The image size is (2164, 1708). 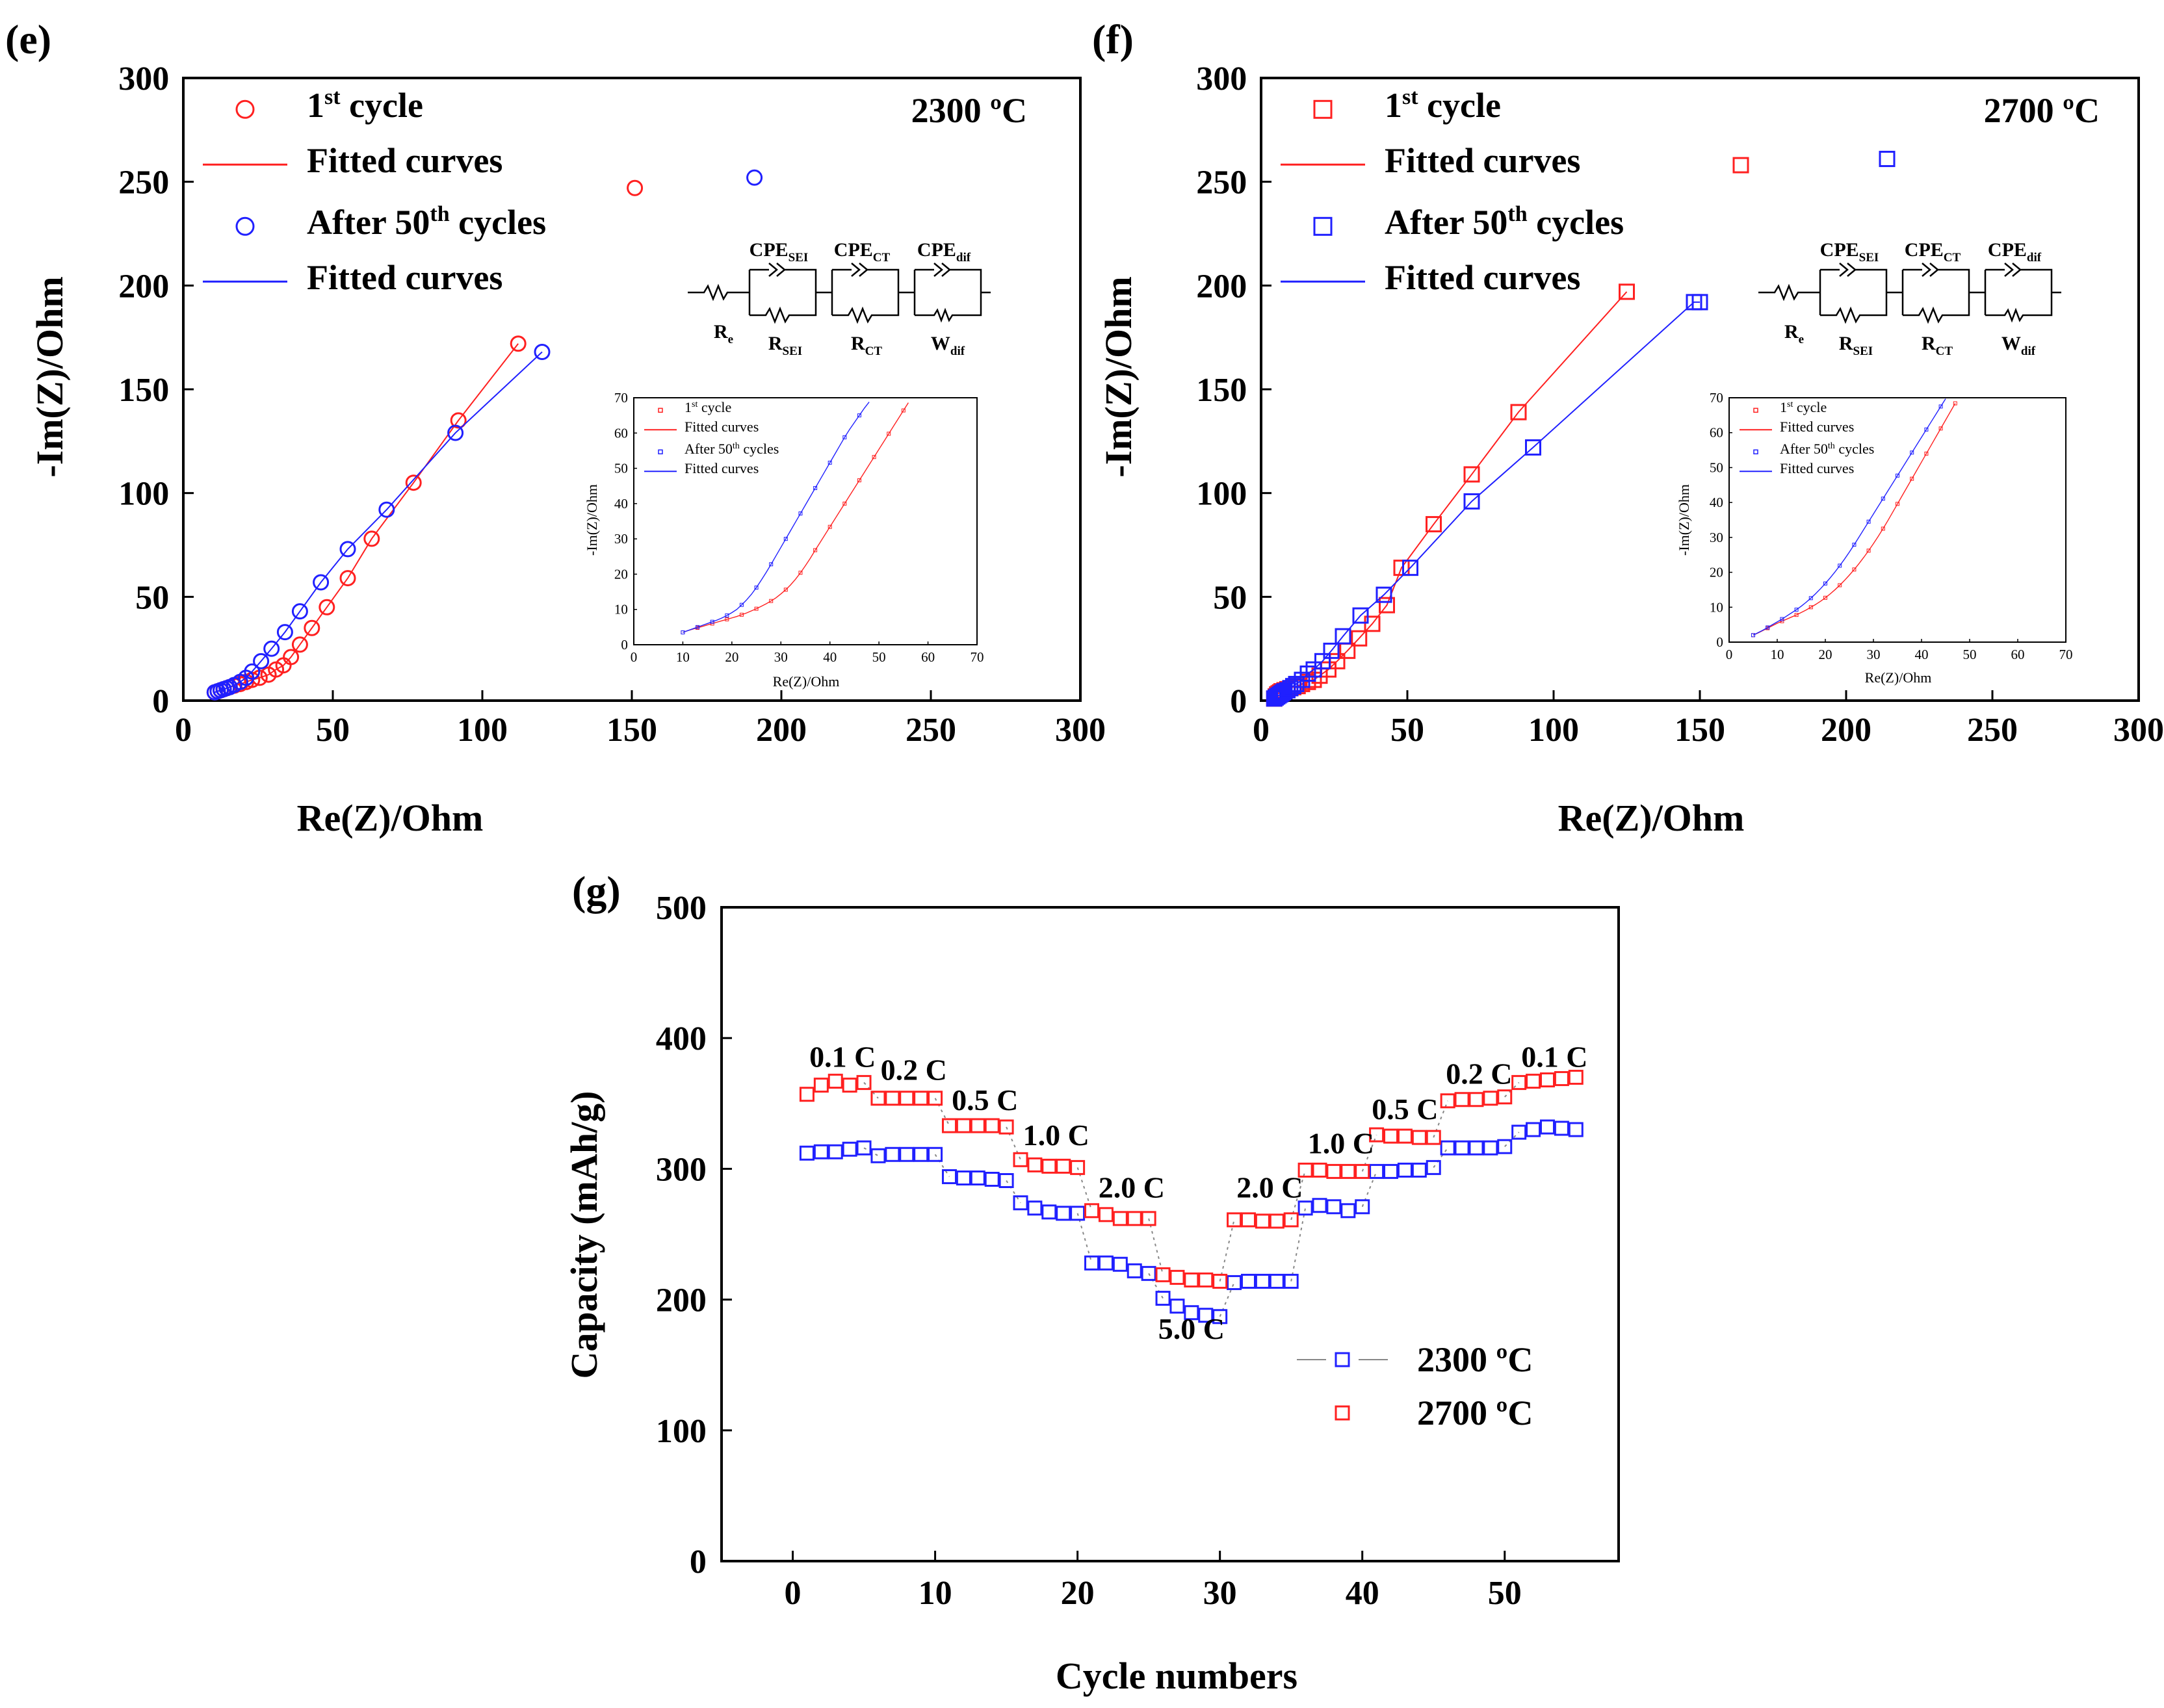 What do you see at coordinates (1475, 1412) in the screenshot?
I see `g-legend-label: 2700 ºC` at bounding box center [1475, 1412].